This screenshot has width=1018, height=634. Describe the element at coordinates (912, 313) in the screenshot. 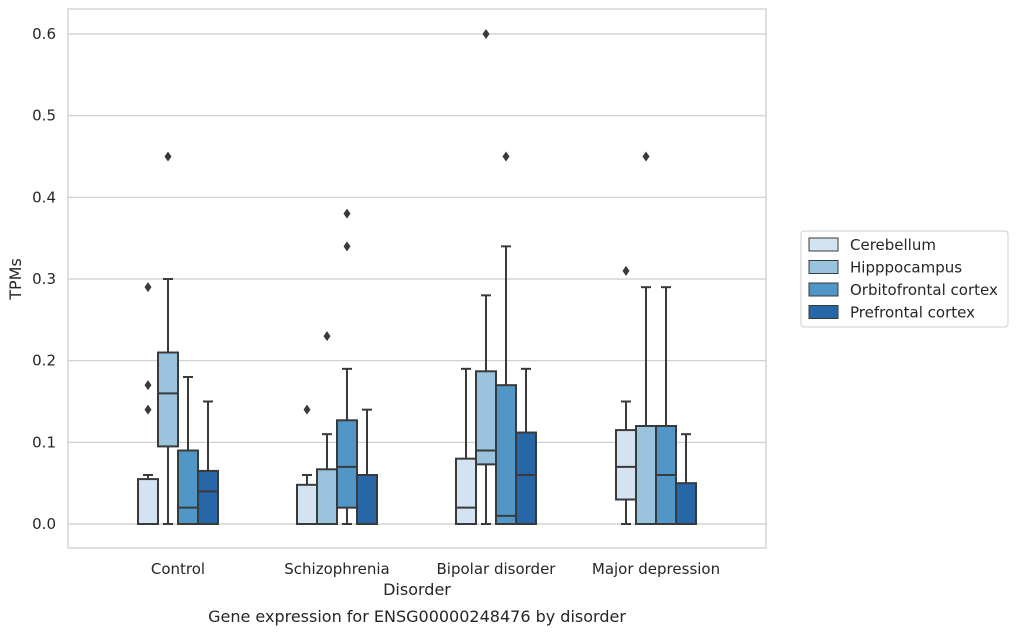

I see `legend-label: Prefrontal cortex` at that location.